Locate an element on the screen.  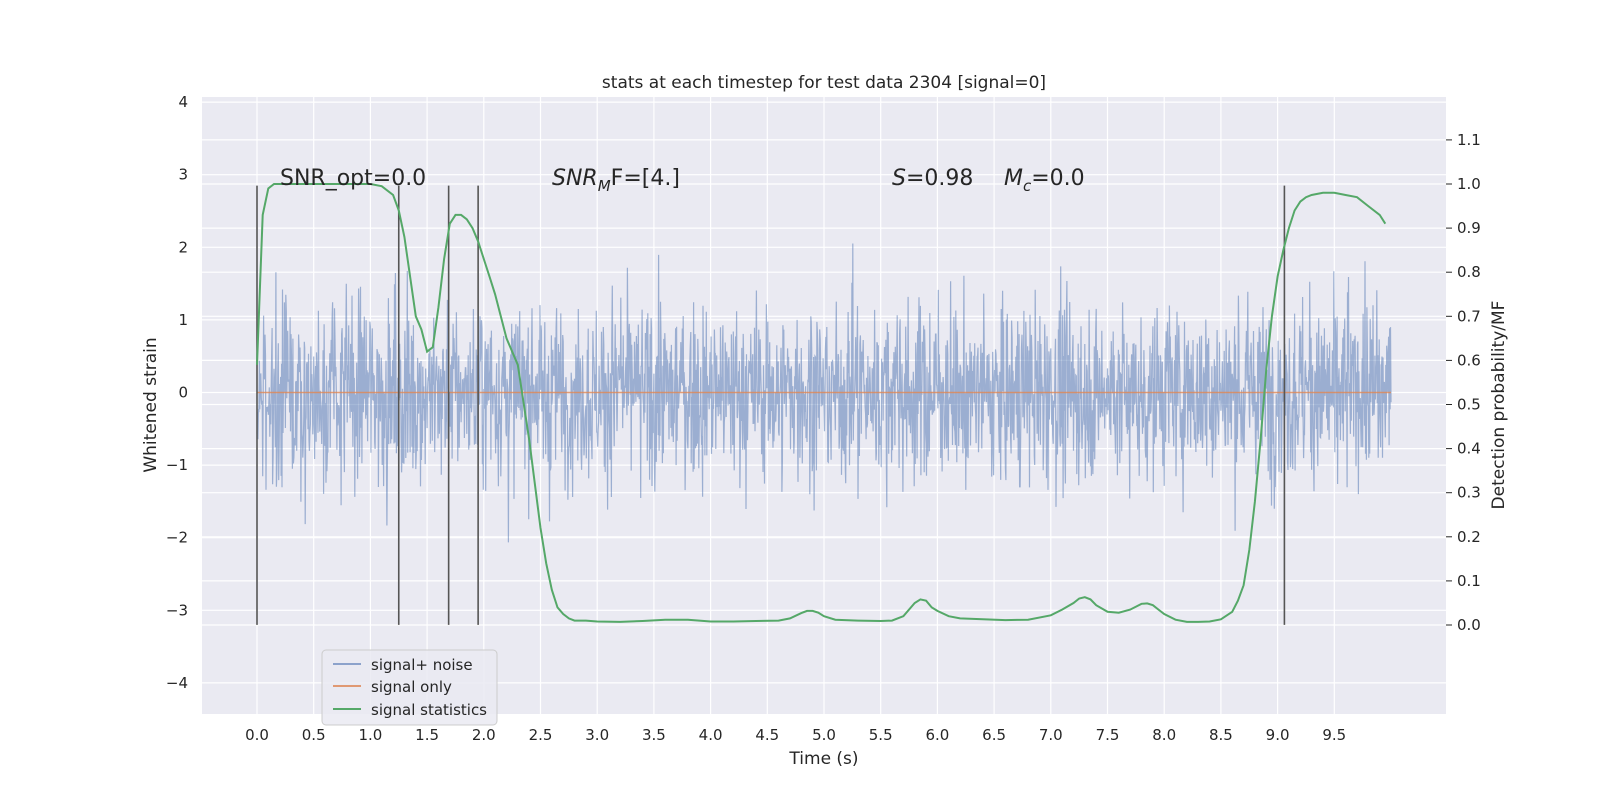
x-tick-label: 1.0 is located at coordinates (370, 735).